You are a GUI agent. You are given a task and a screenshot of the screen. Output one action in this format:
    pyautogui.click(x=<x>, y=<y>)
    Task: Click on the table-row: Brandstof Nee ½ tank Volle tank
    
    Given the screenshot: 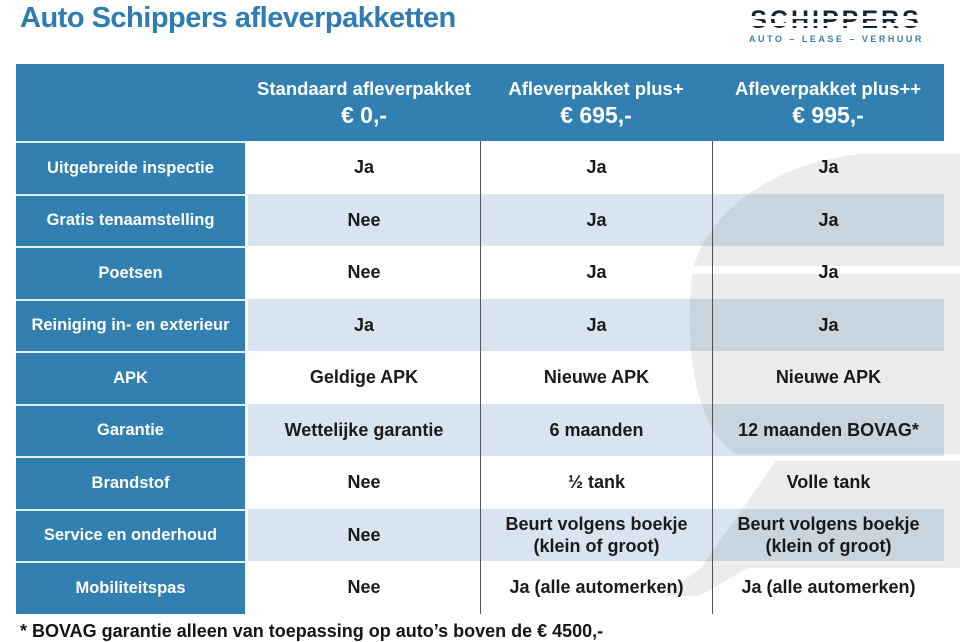 What is the action you would take?
    pyautogui.click(x=480, y=482)
    